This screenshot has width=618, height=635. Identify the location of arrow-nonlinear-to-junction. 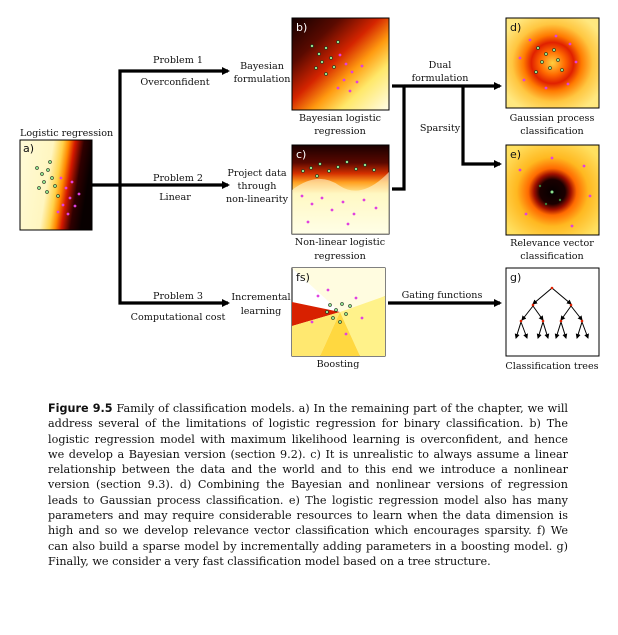
(399, 138).